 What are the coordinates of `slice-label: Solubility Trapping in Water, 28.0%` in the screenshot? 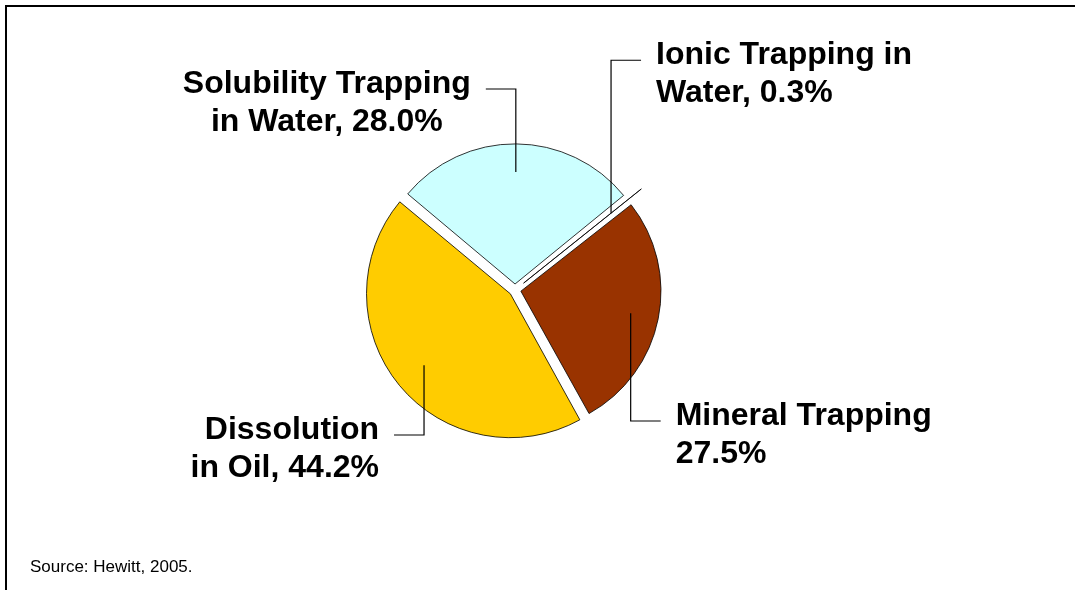 It's located at (326, 101).